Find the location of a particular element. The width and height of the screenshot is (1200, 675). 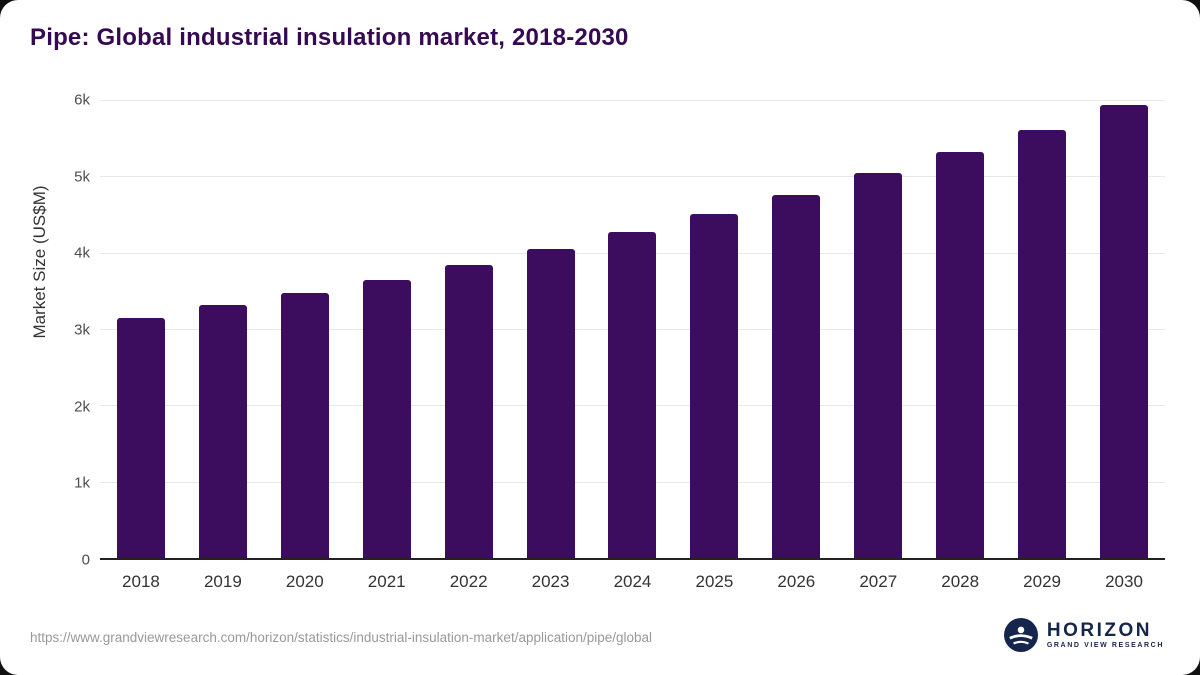

y-tick-label: 6k is located at coordinates (82, 100).